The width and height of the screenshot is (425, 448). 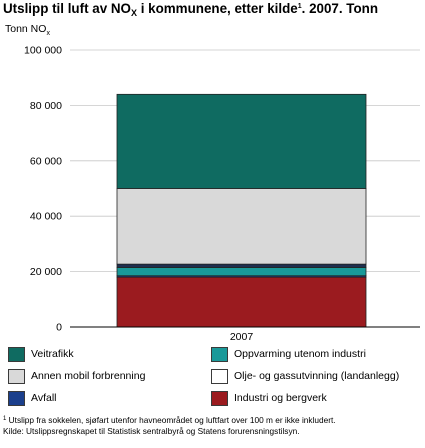 What do you see at coordinates (44, 398) in the screenshot?
I see `legend-label: Avfall` at bounding box center [44, 398].